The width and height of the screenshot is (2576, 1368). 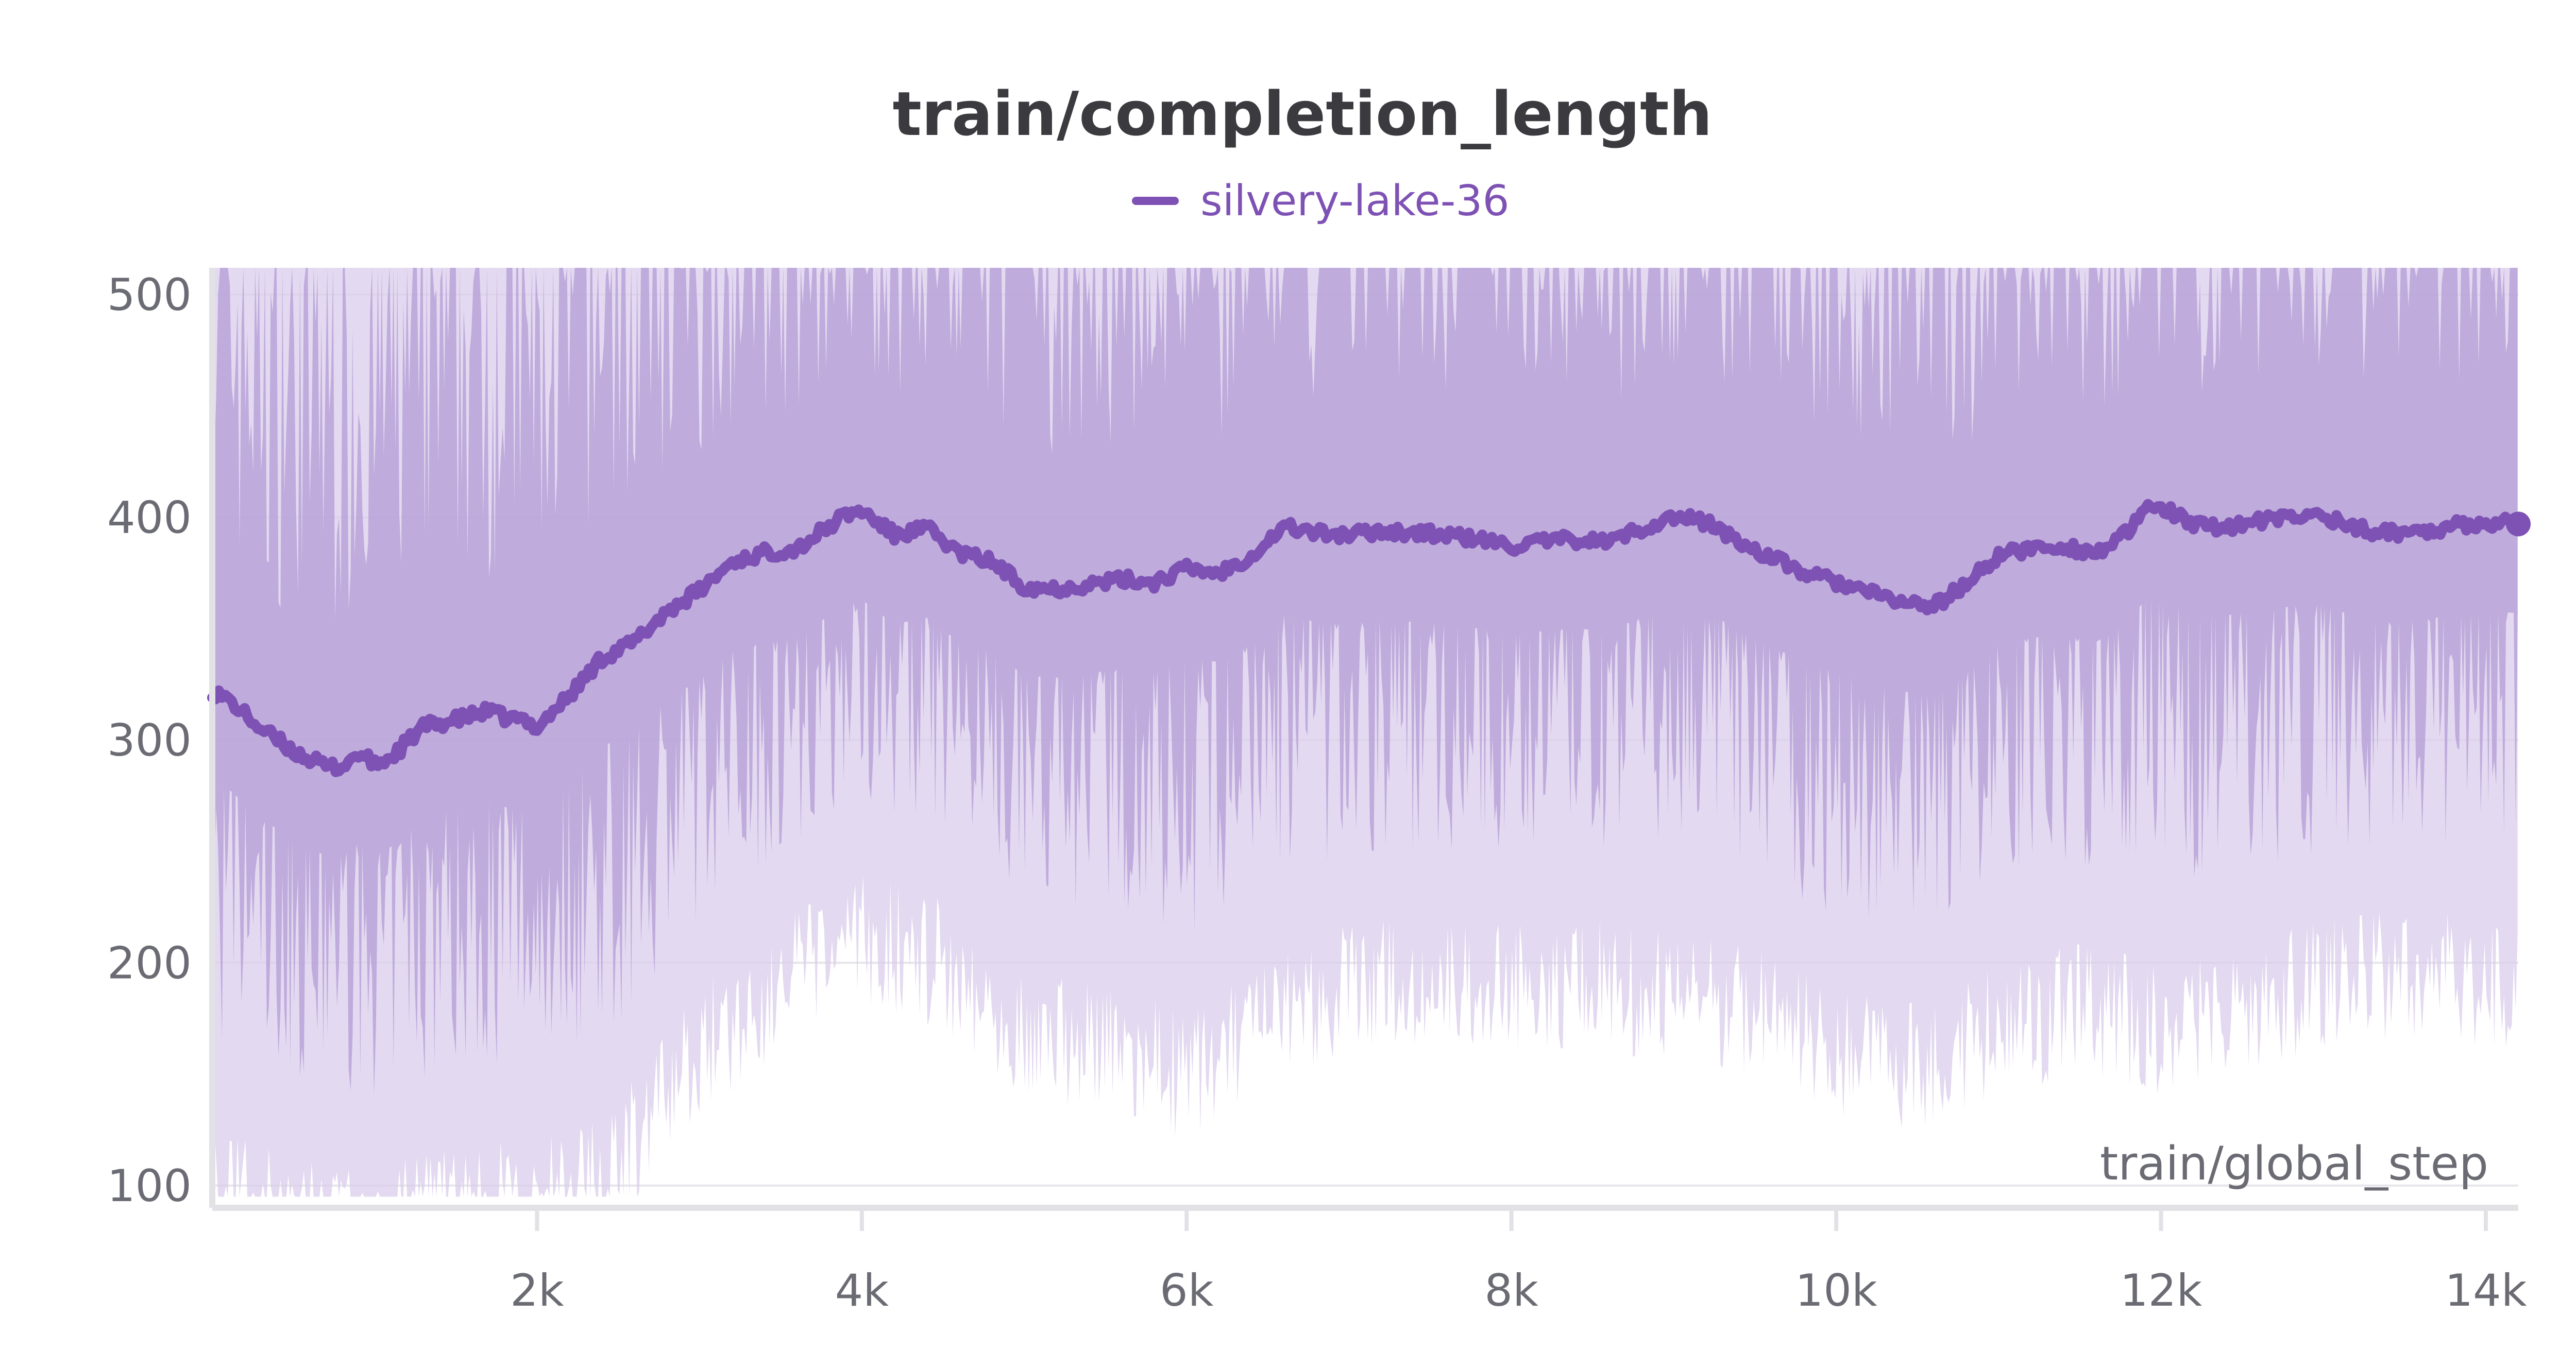 I want to click on x-tick-label-2k: 2k, so click(x=537, y=1290).